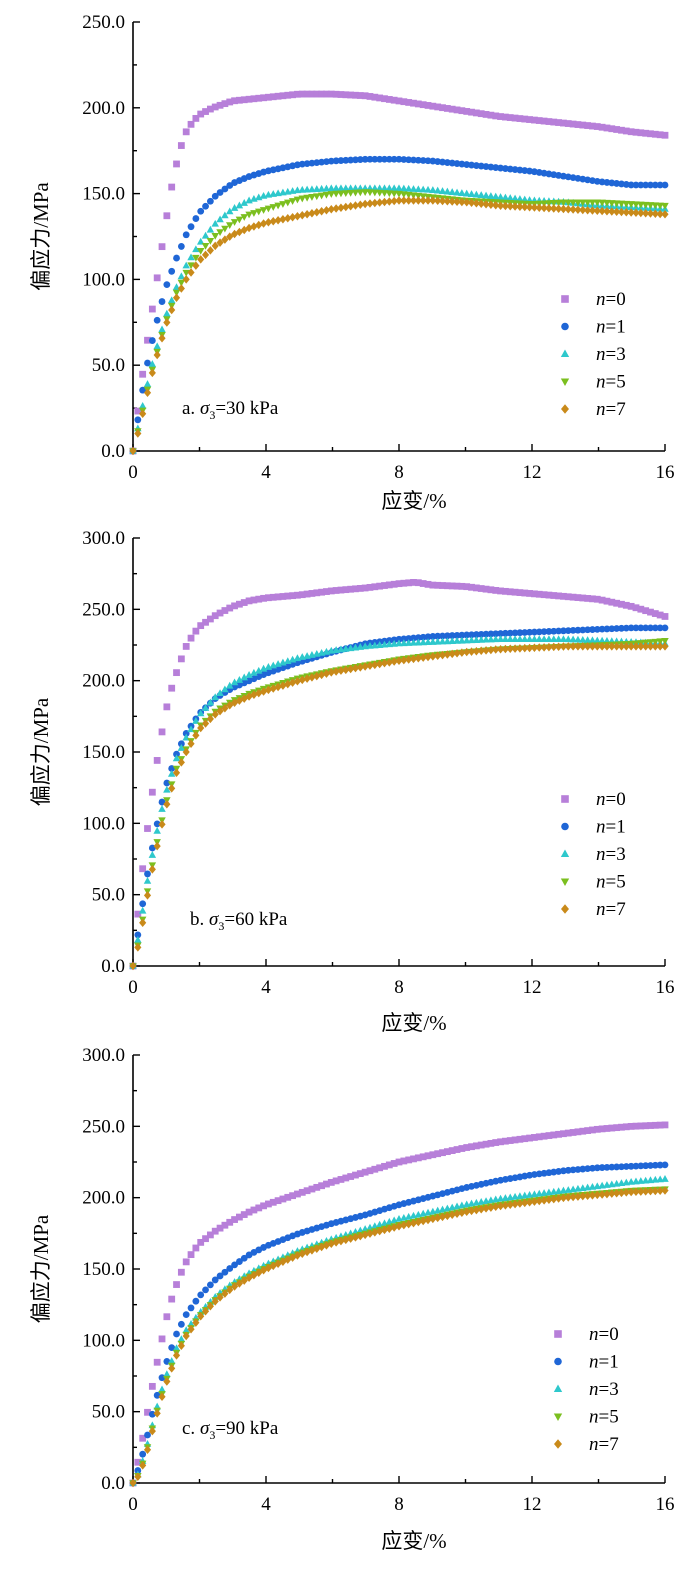 Image resolution: width=700 pixels, height=1576 pixels. Describe the element at coordinates (103, 538) in the screenshot. I see `y-tick-label: 300.0` at that location.